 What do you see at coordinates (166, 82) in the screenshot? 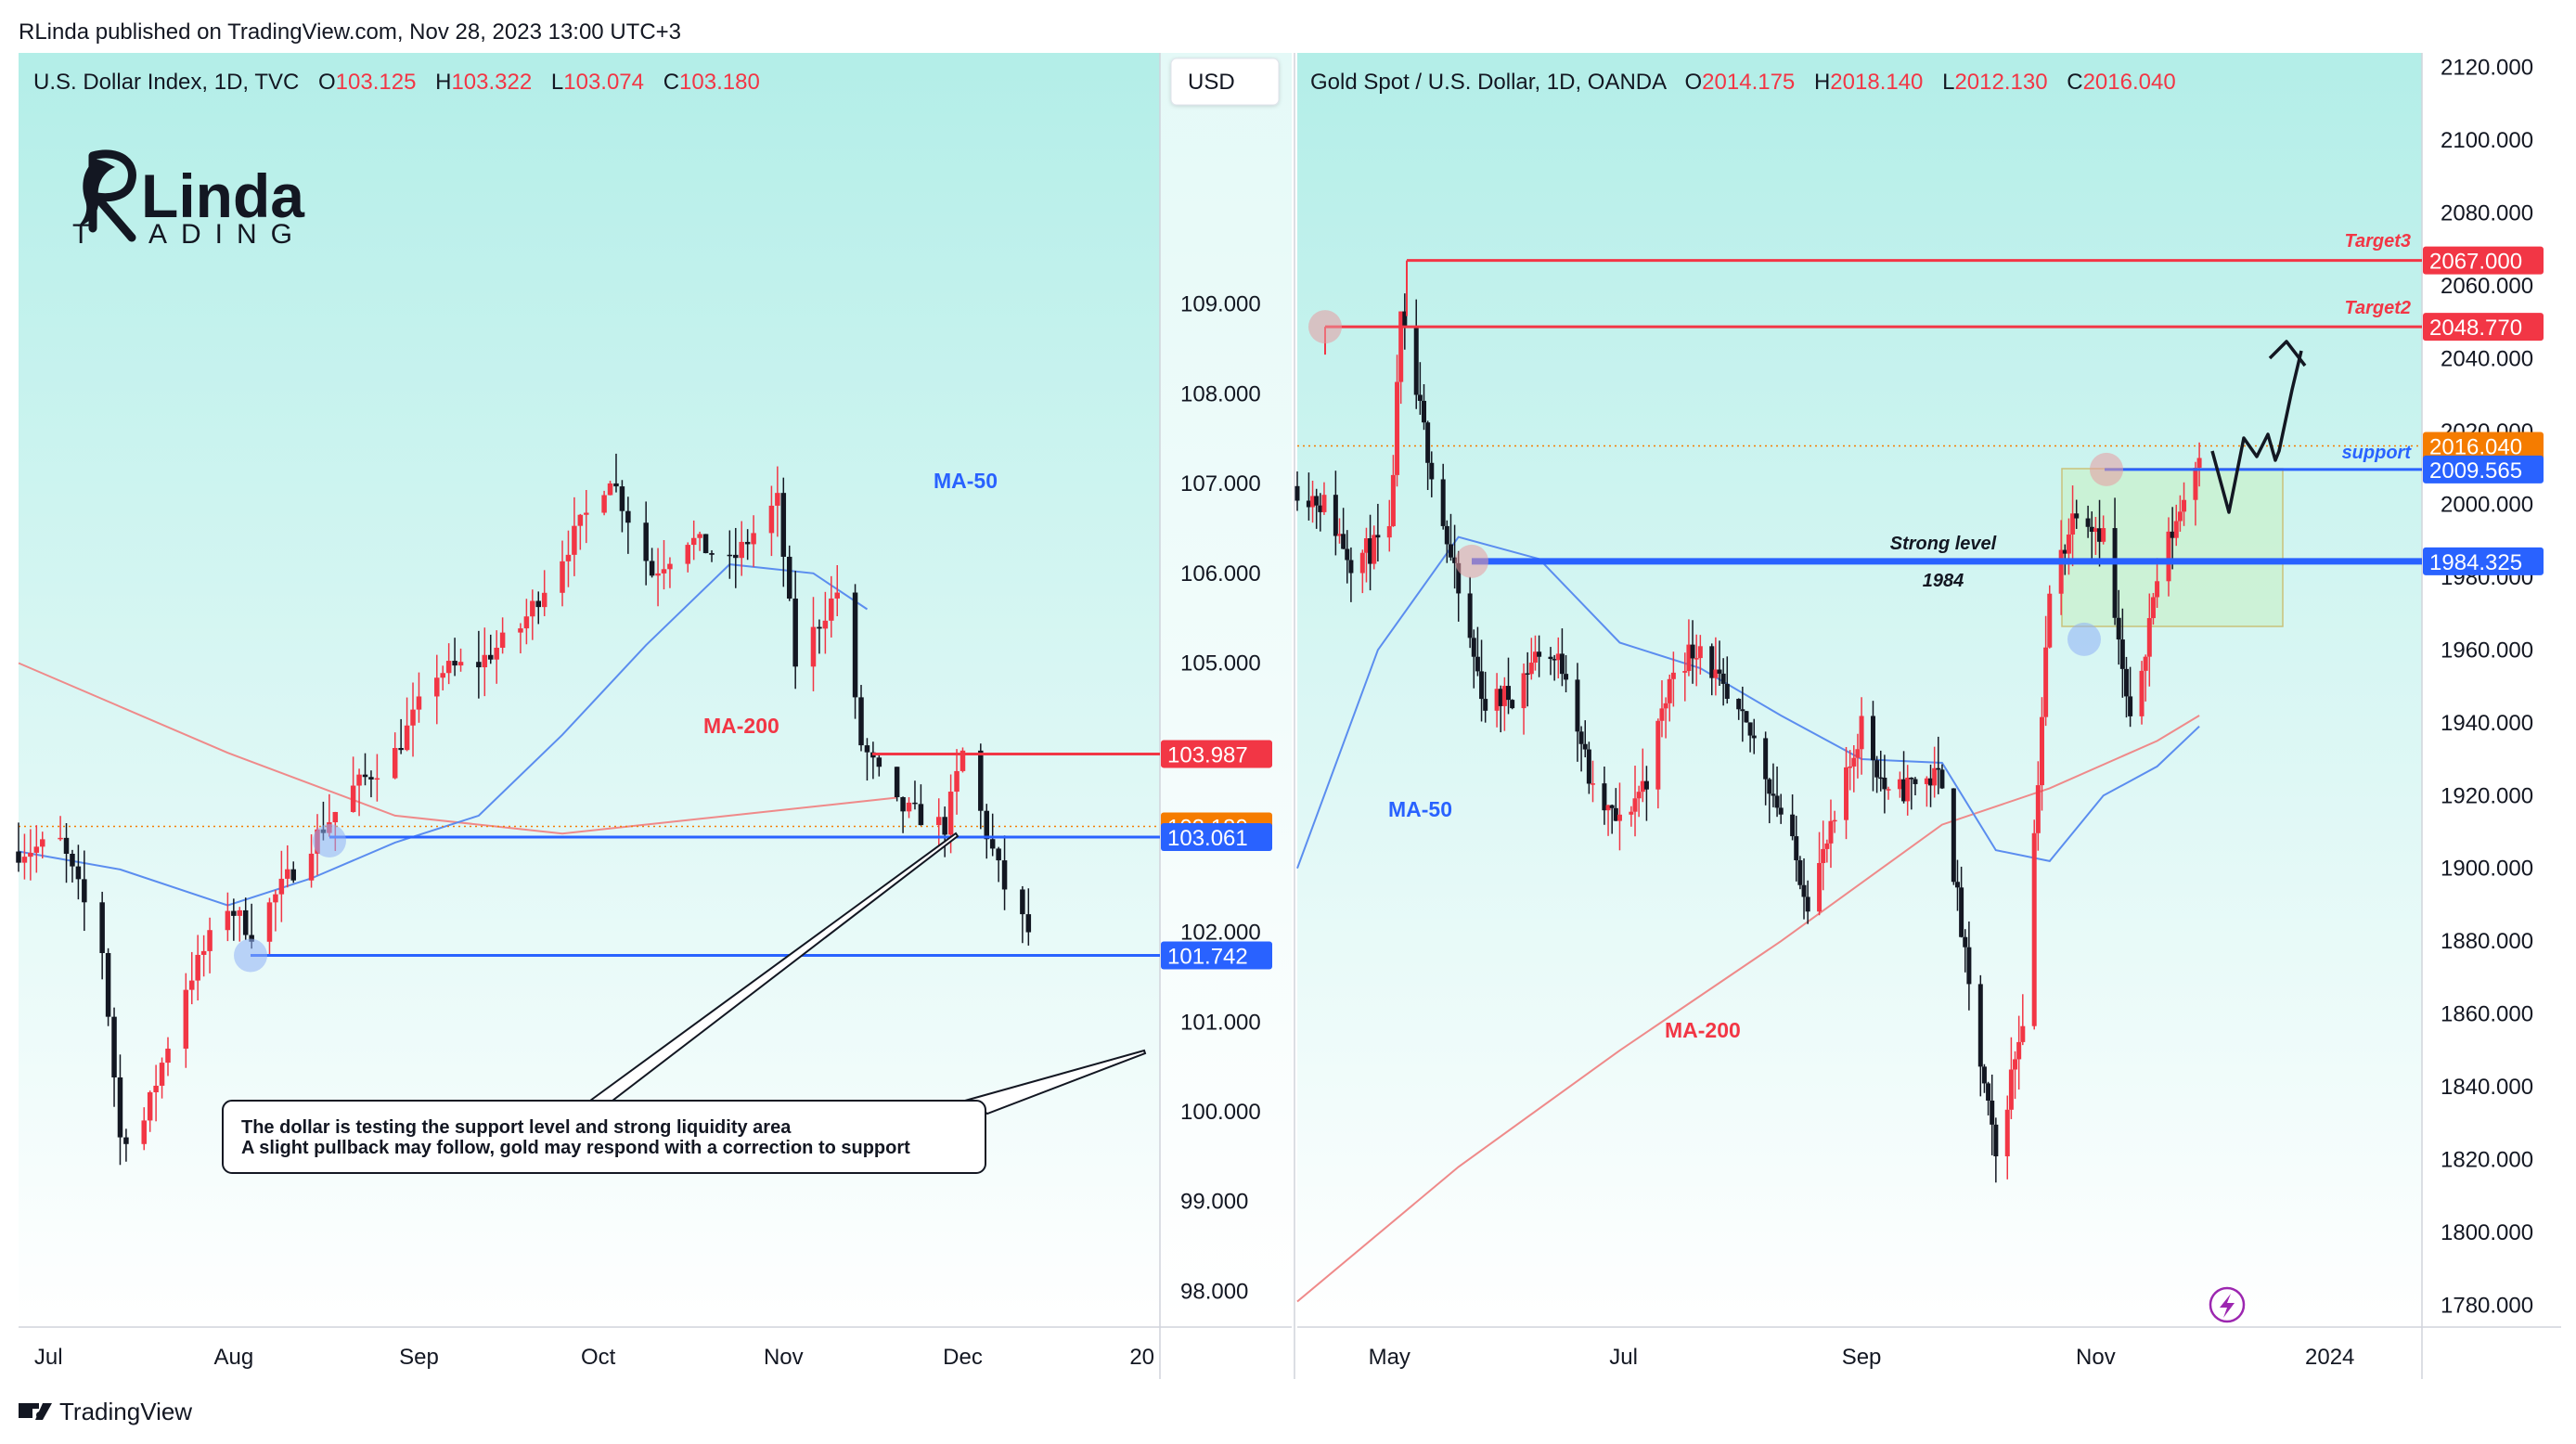
I see `left-symbol: U.S. Dollar Index, 1D, TVC` at bounding box center [166, 82].